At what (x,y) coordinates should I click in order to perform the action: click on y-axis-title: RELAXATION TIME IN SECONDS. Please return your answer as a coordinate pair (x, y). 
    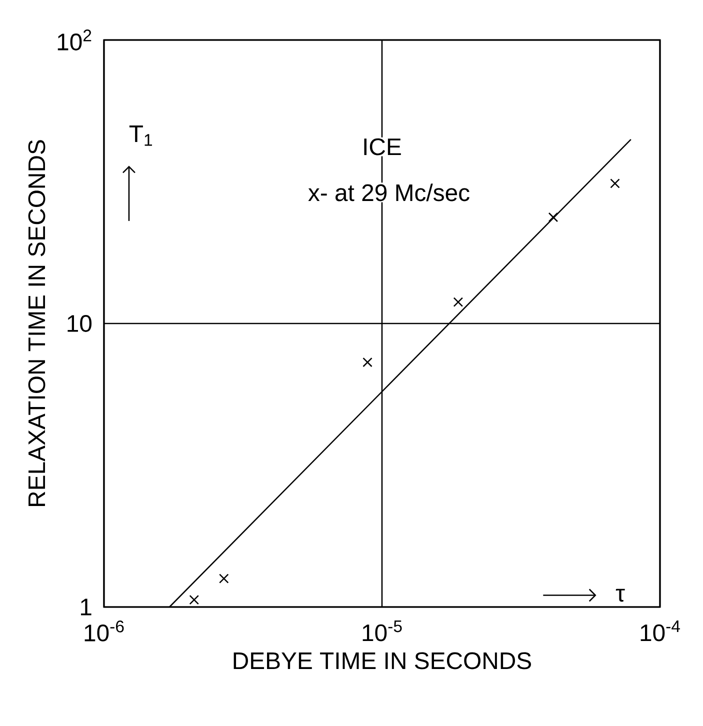
    Looking at the image, I should click on (37, 323).